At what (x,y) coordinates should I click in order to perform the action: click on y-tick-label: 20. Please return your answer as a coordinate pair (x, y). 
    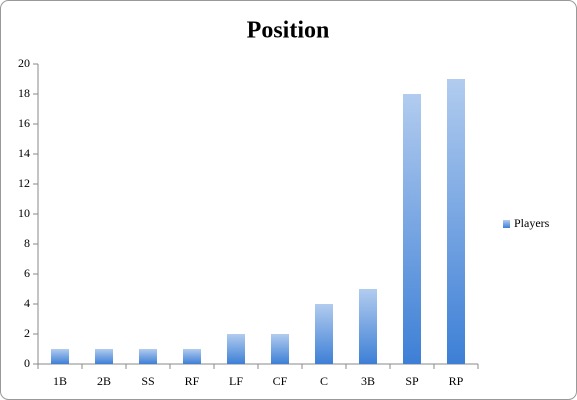
    Looking at the image, I should click on (24, 63).